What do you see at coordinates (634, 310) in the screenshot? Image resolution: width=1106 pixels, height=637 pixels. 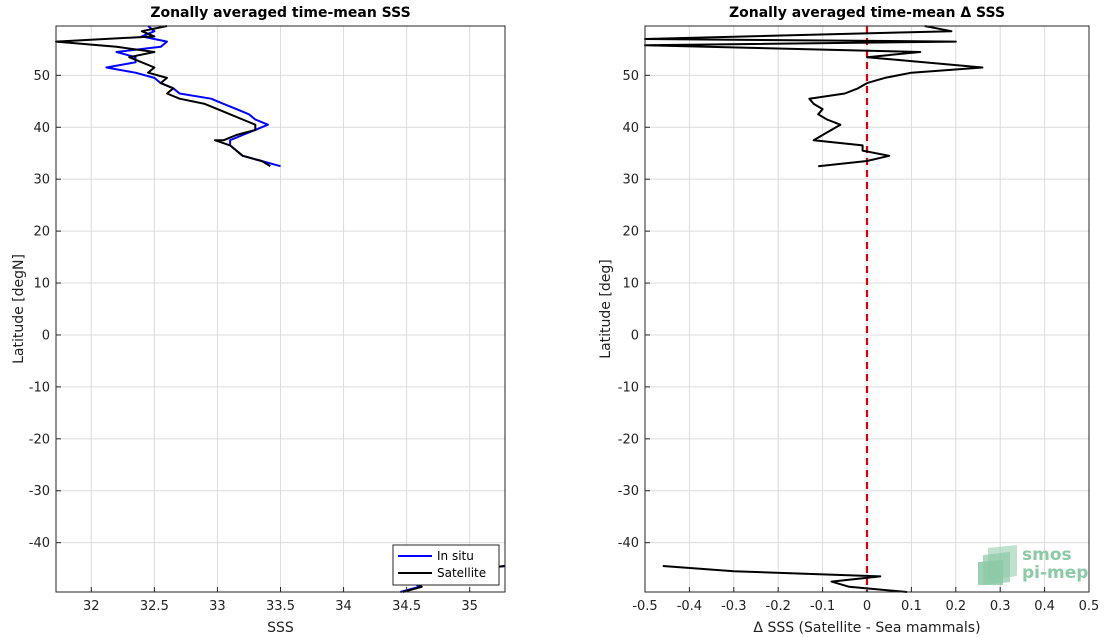 I see `delta-y-ticks: -40 -30 -20 -10 0 10 20 30 40 50` at bounding box center [634, 310].